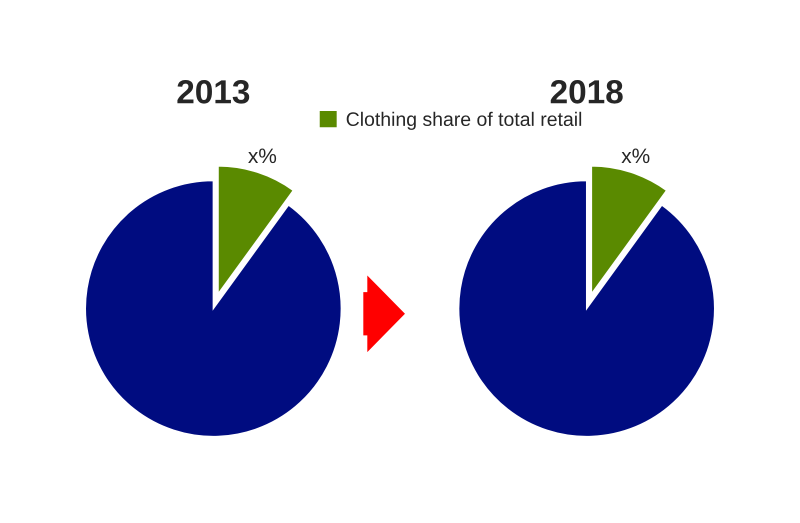 This screenshot has height=523, width=800. I want to click on legend-label: Clothing share of total retail, so click(464, 121).